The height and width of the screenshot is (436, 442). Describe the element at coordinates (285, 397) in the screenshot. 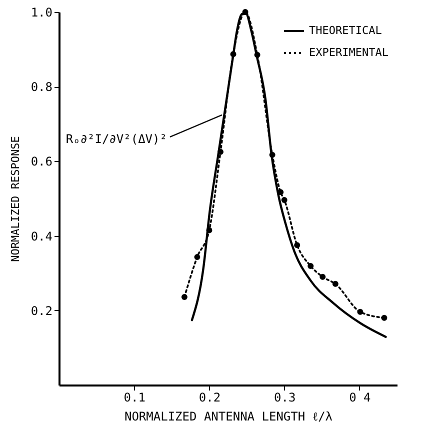

I see `x-tick-label: 0.3` at that location.